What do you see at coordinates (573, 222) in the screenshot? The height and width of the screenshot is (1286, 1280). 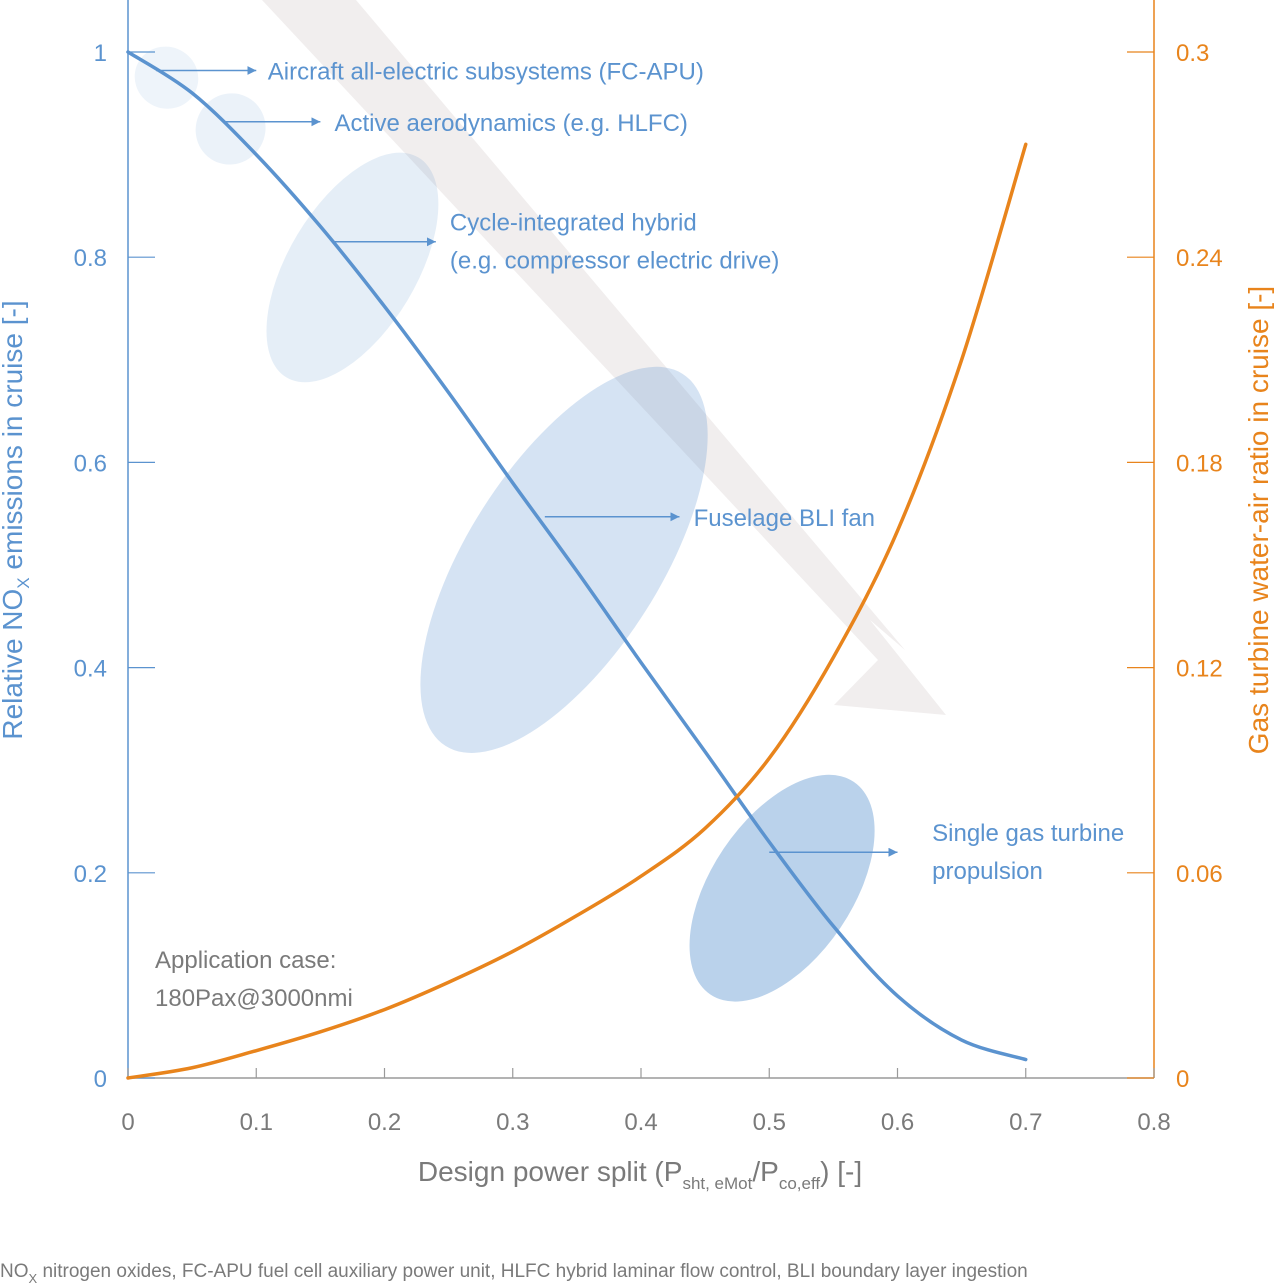 I see `annotation-line: Cycle-integrated hybrid` at bounding box center [573, 222].